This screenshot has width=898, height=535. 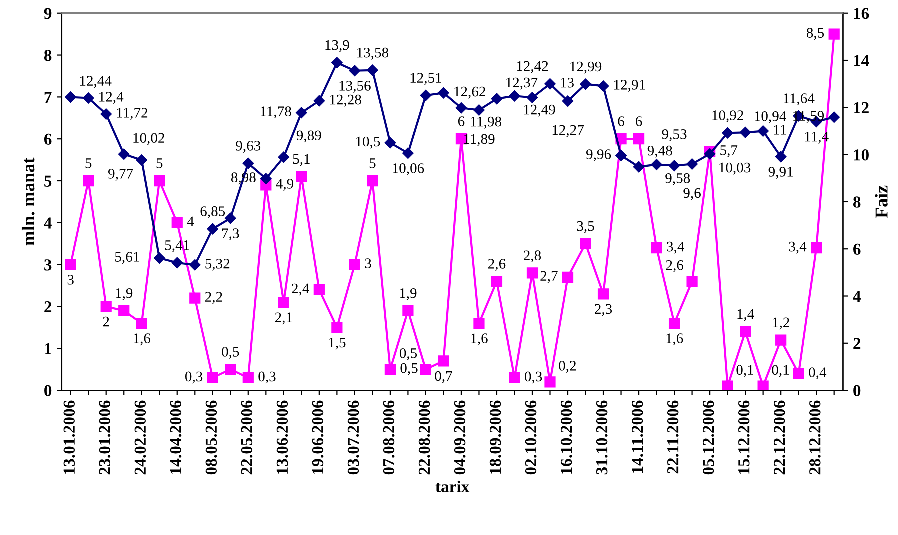 What do you see at coordinates (218, 264) in the screenshot?
I see `data-label: 5,32` at bounding box center [218, 264].